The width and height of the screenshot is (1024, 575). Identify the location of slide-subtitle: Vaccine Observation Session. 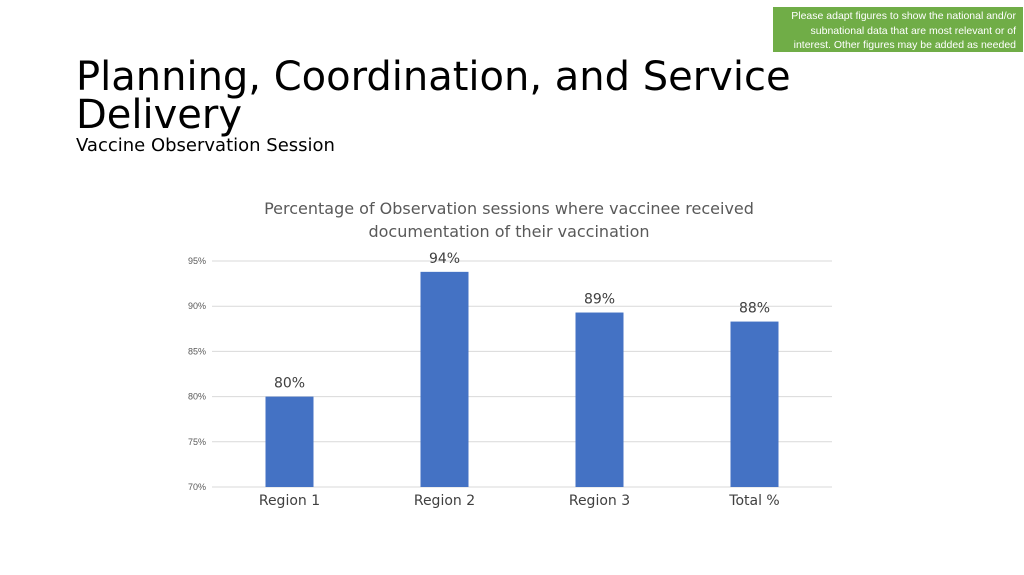
(205, 145).